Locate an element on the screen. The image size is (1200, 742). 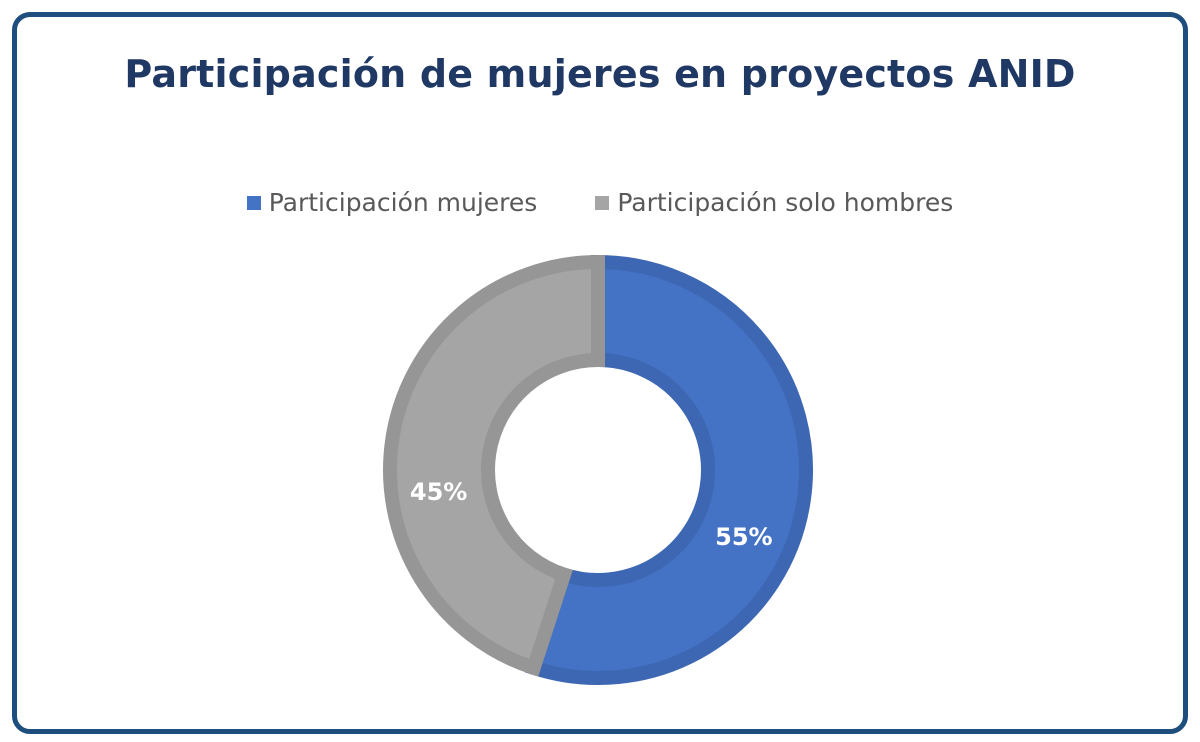
legend-item-mujeres: Participación mujeres is located at coordinates (392, 202).